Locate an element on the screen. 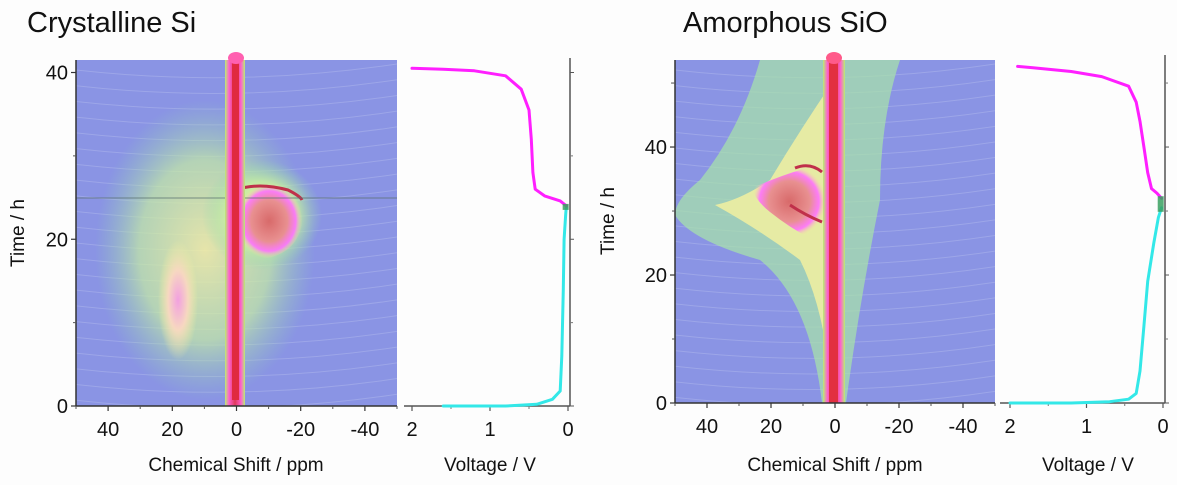 The image size is (1177, 485). x-axis-label-left: Chemical Shift / ppm is located at coordinates (235, 465).